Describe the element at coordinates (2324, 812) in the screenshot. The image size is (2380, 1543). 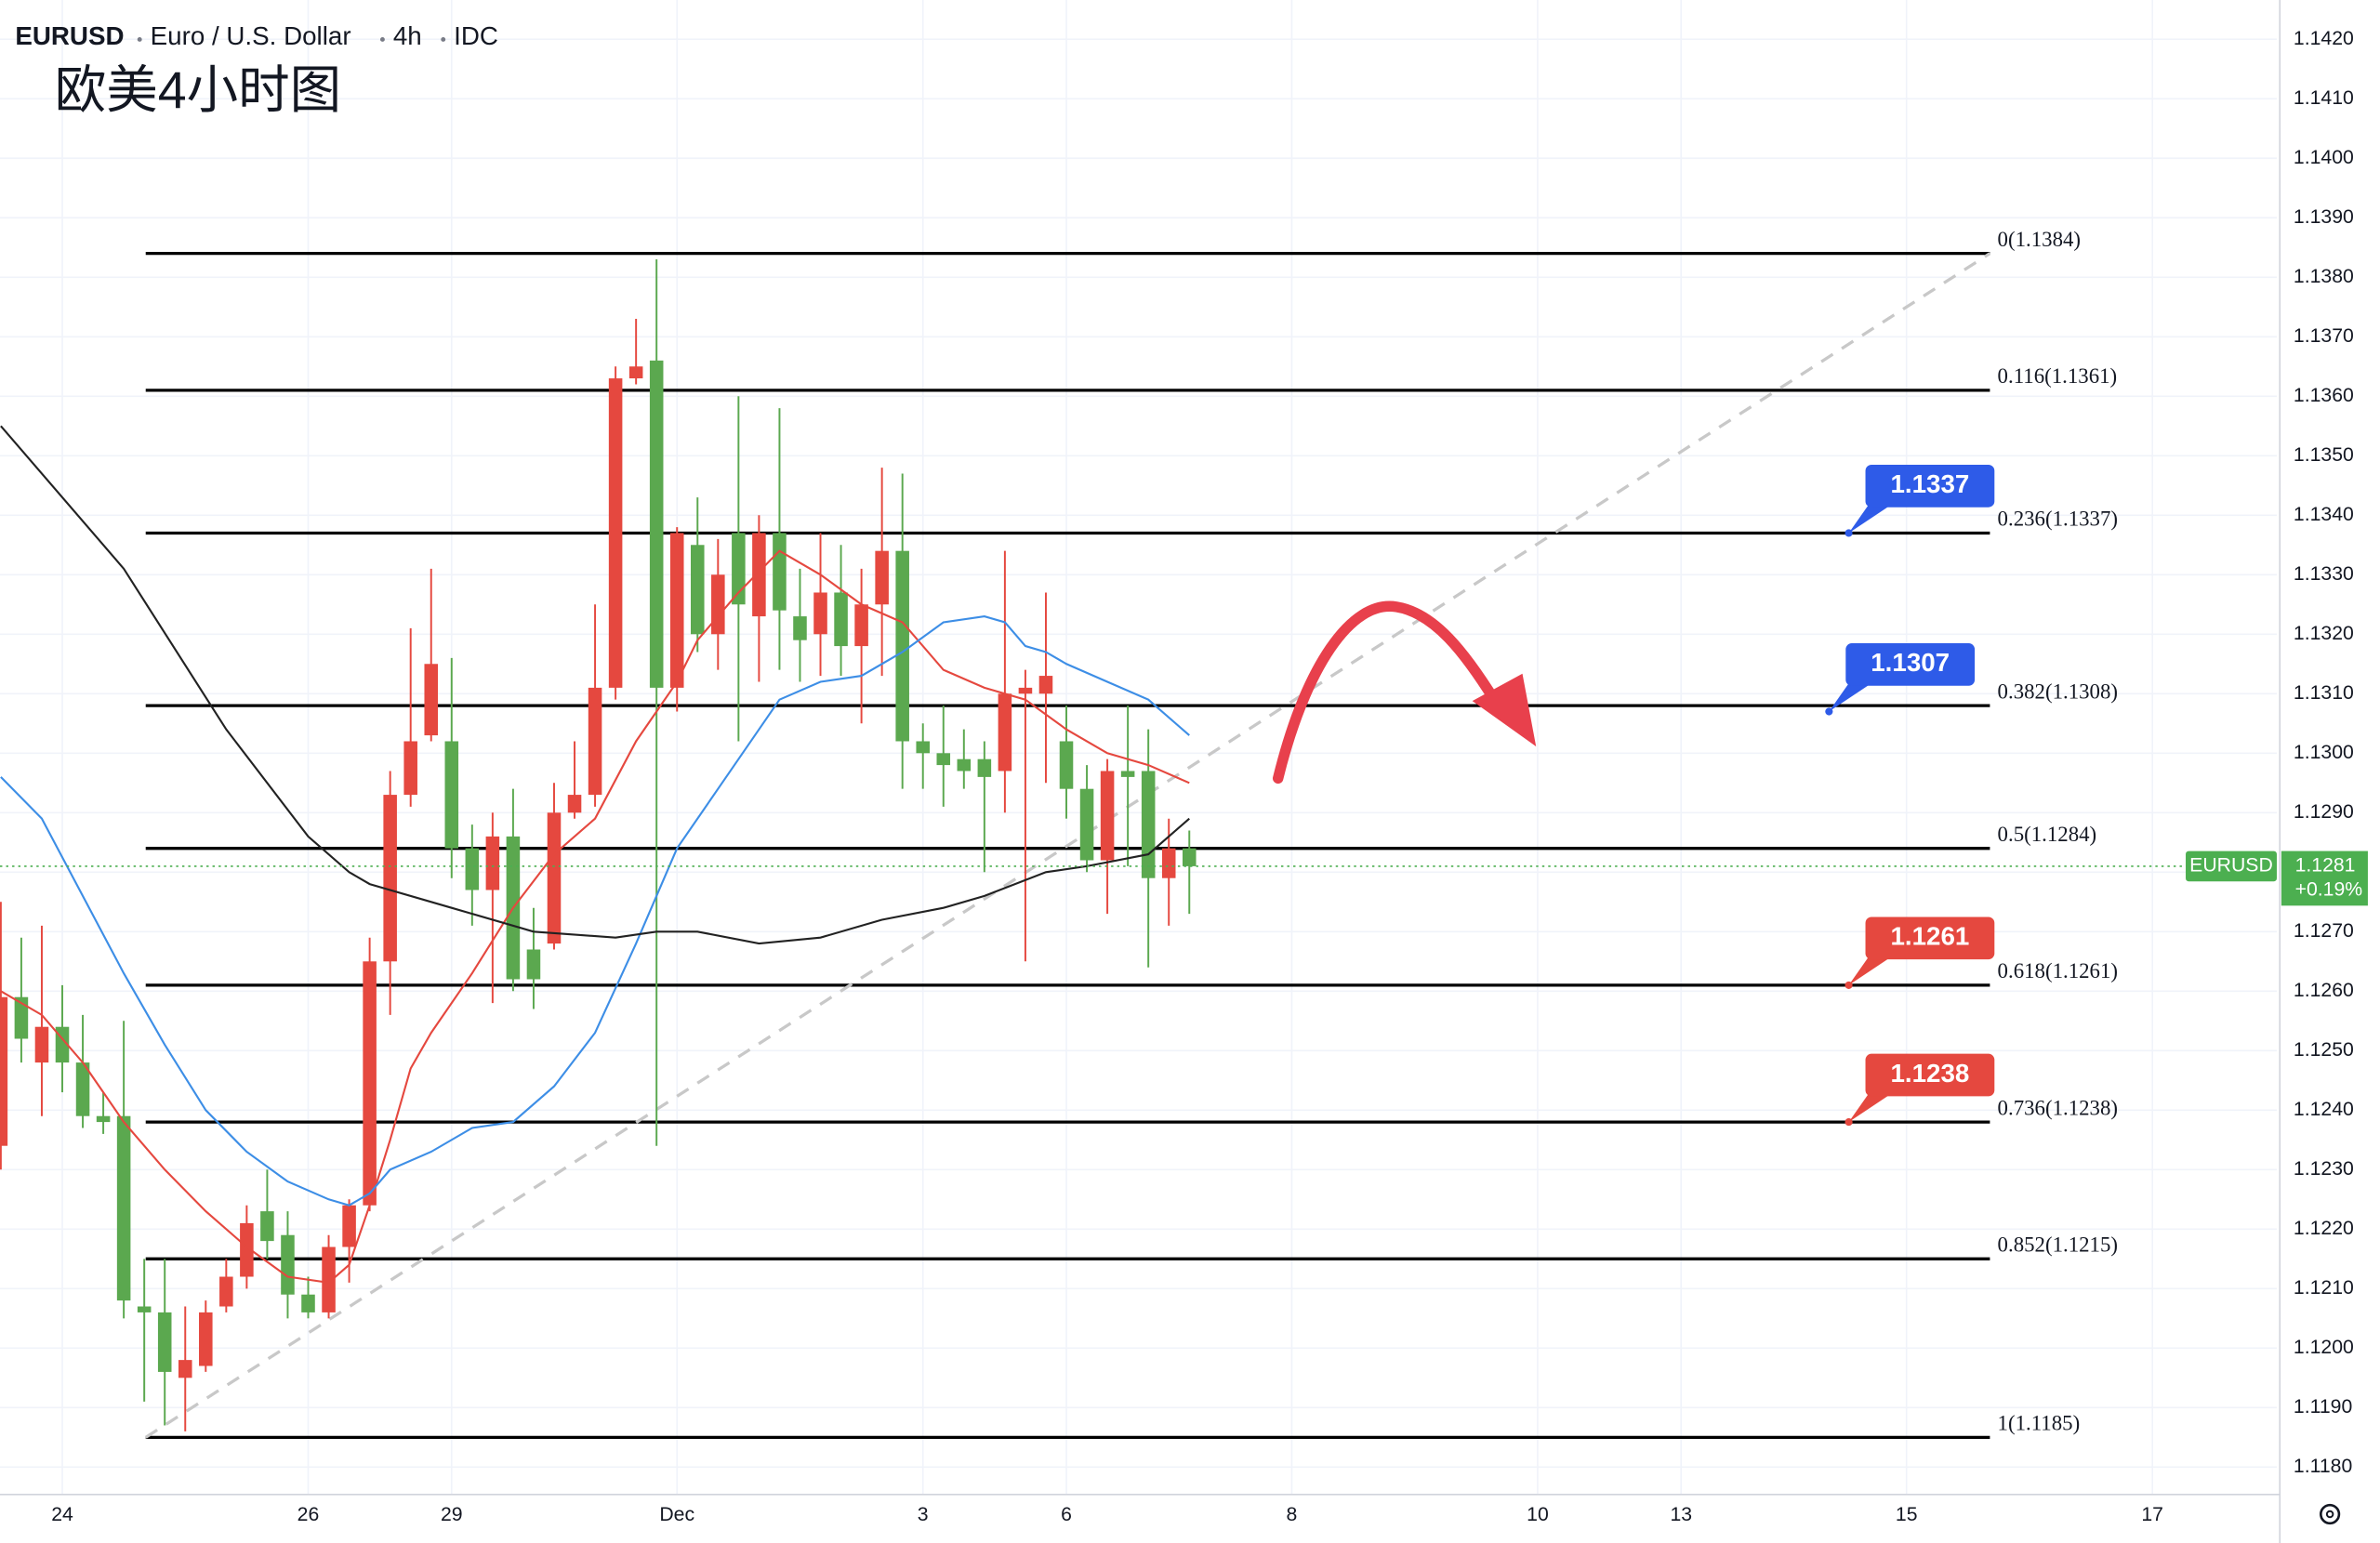
I see `y-tick-label: 1.1290` at that location.